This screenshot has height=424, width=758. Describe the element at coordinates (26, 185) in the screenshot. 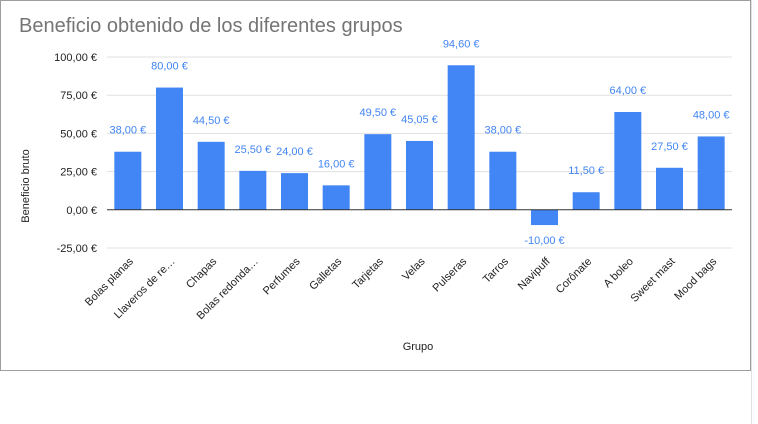

I see `y-axis-title: Beneficio bruto` at that location.